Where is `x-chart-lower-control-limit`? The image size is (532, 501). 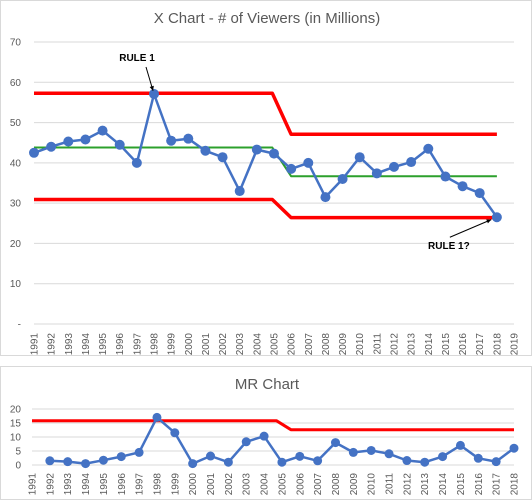
x-chart-lower-control-limit is located at coordinates (265, 208).